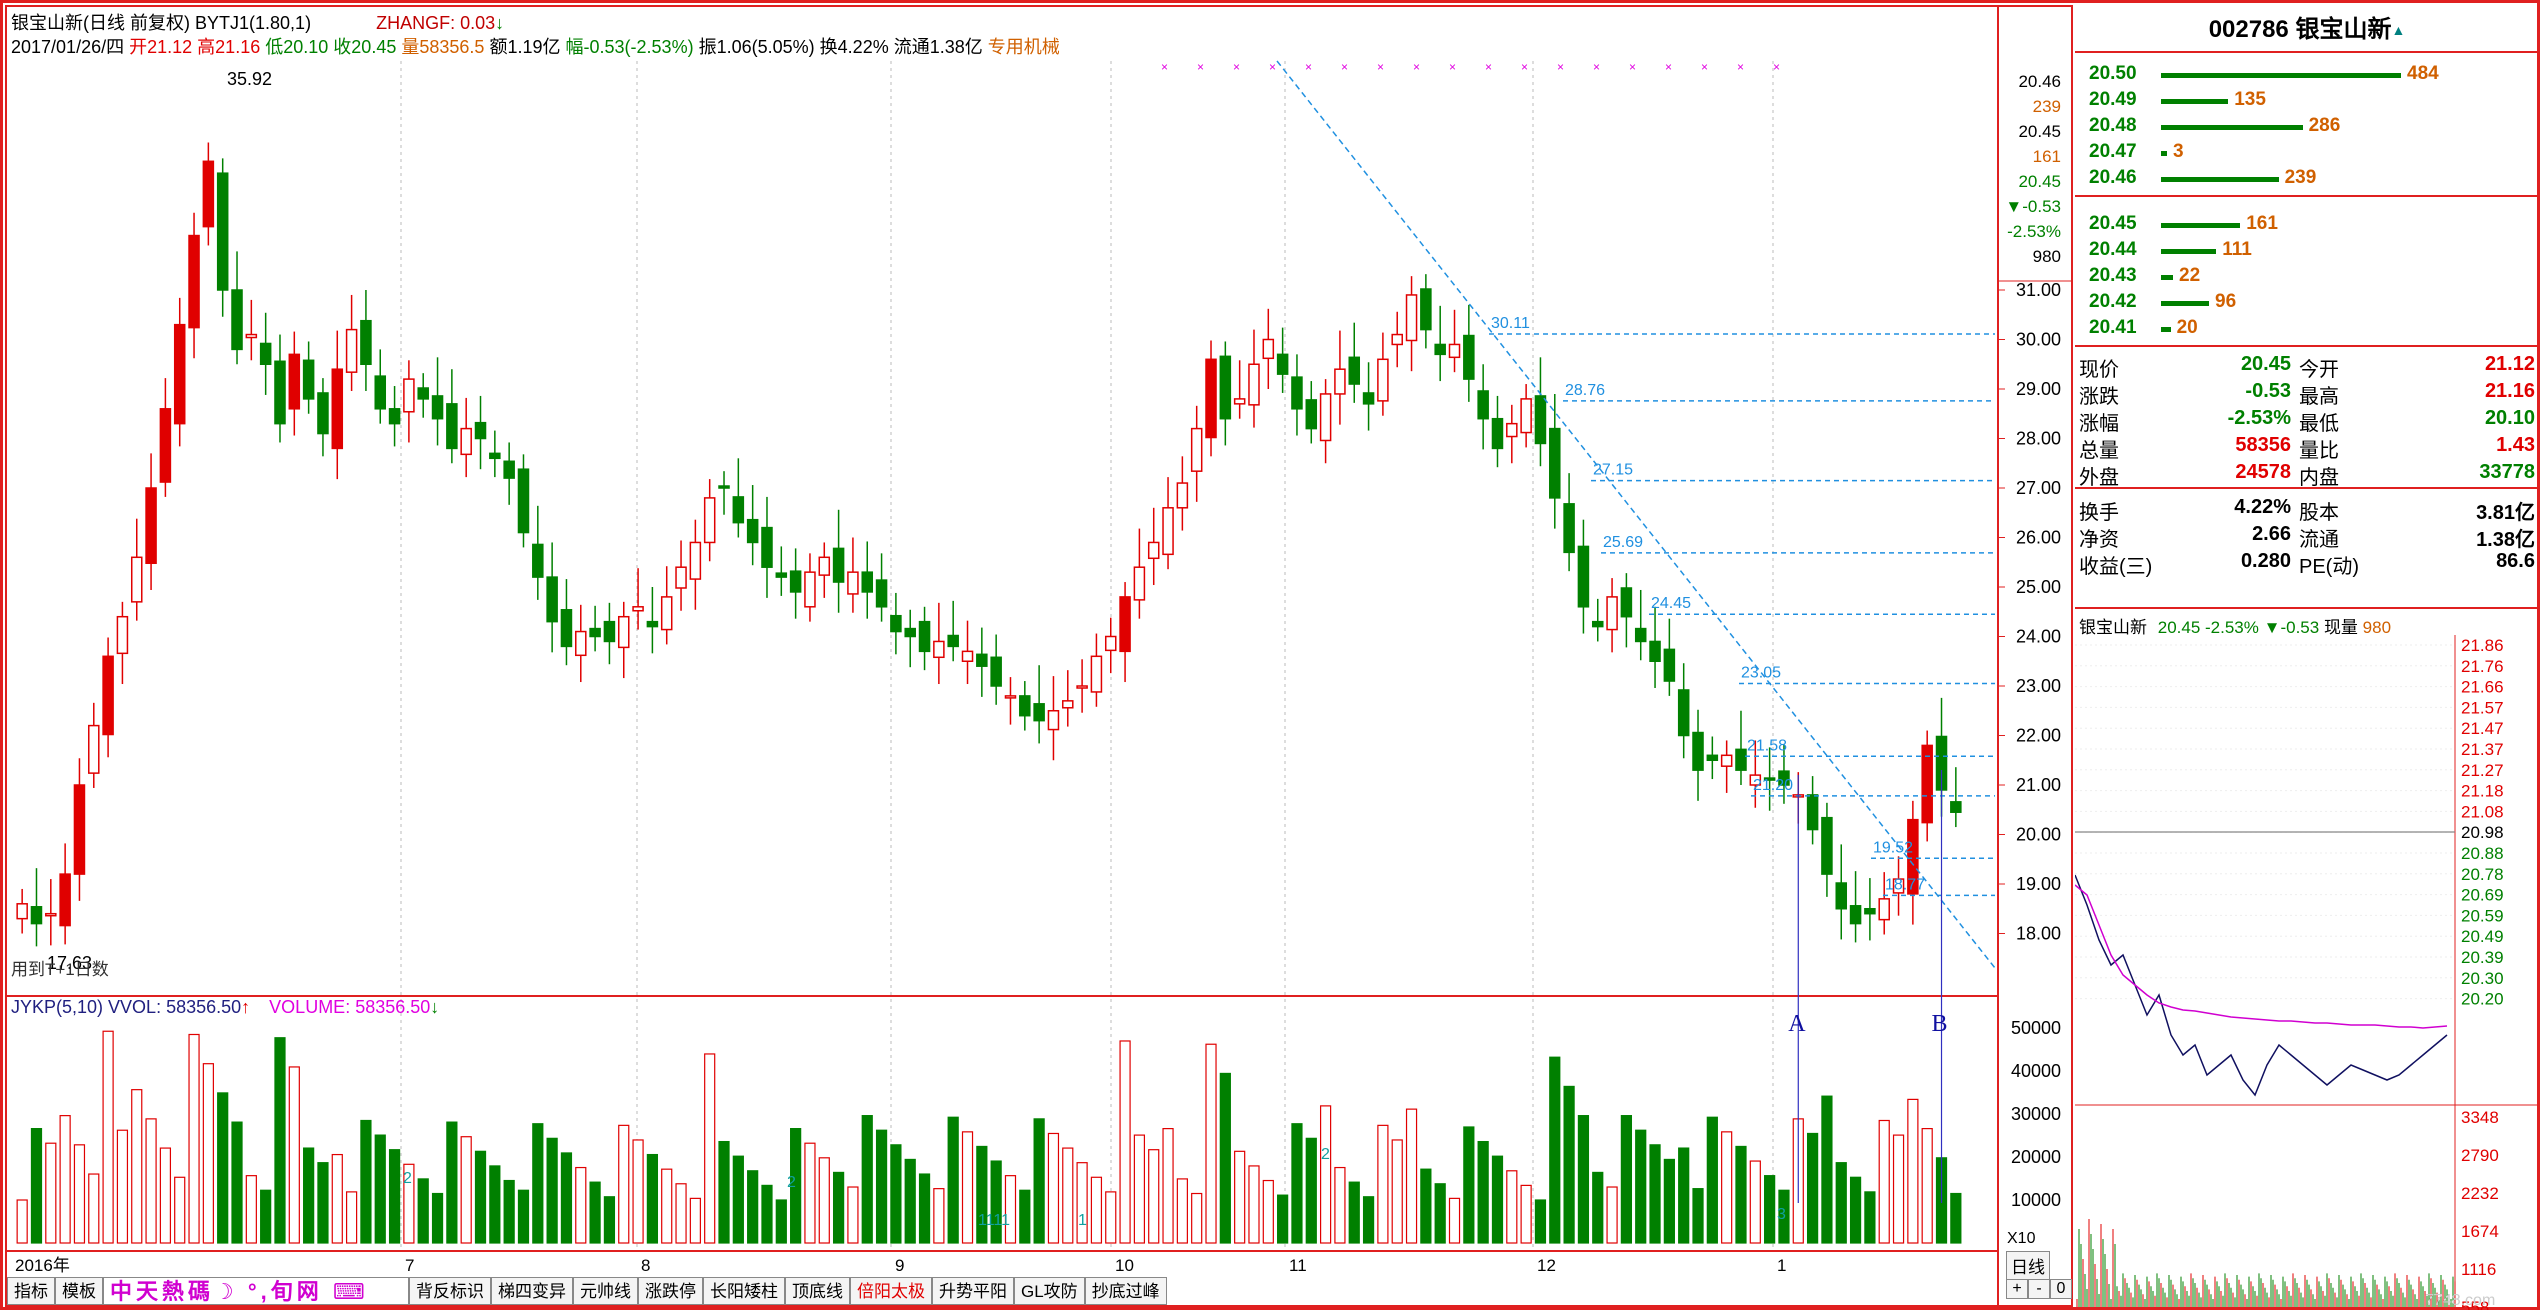  I want to click on info-value: 2.66, so click(2271, 534).